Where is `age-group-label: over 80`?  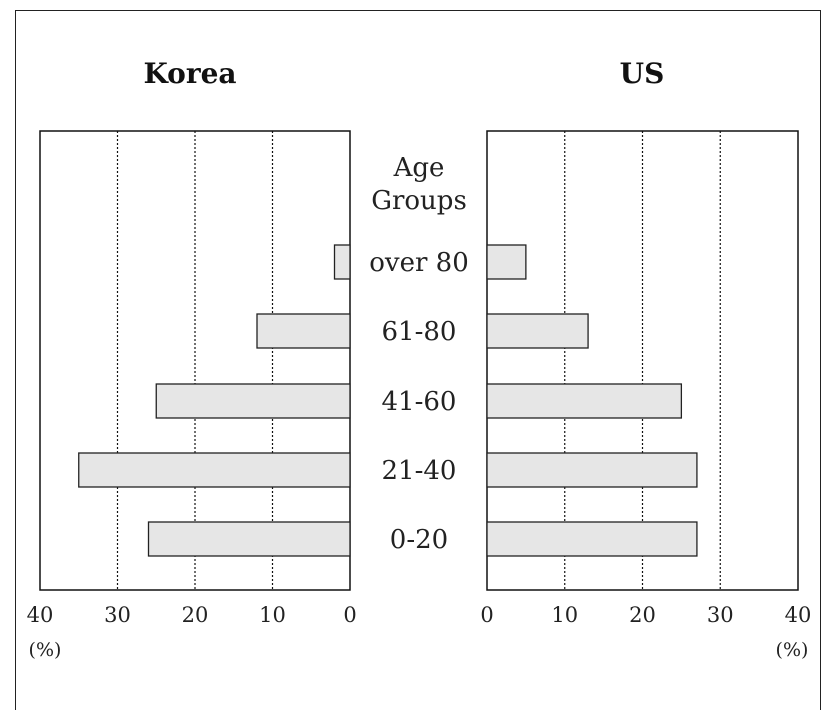 age-group-label: over 80 is located at coordinates (419, 263).